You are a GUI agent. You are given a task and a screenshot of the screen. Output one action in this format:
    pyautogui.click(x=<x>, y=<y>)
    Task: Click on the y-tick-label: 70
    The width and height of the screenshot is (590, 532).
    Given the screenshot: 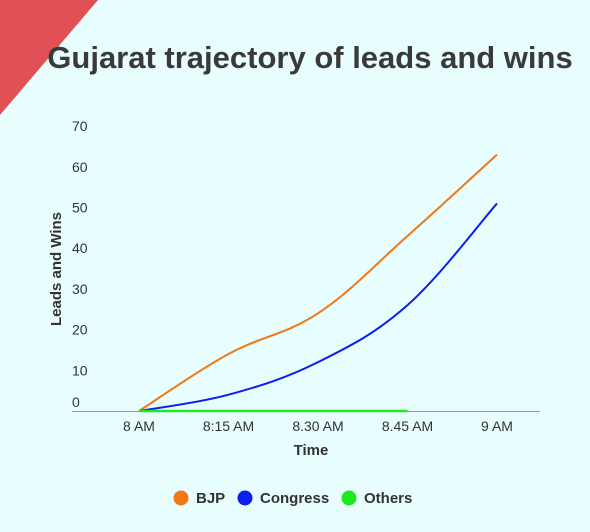 What is the action you would take?
    pyautogui.click(x=80, y=126)
    